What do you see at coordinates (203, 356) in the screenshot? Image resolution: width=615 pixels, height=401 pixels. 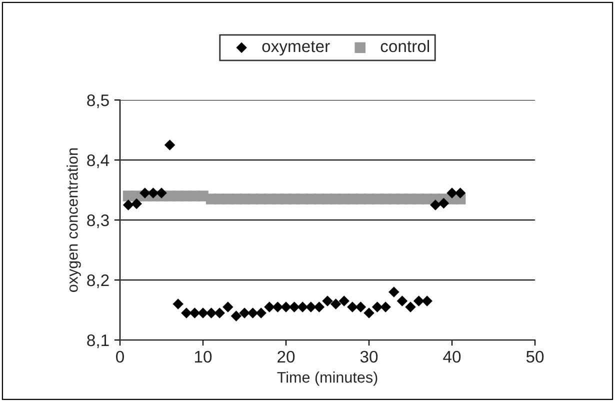 I see `x-tick-label: 10` at bounding box center [203, 356].